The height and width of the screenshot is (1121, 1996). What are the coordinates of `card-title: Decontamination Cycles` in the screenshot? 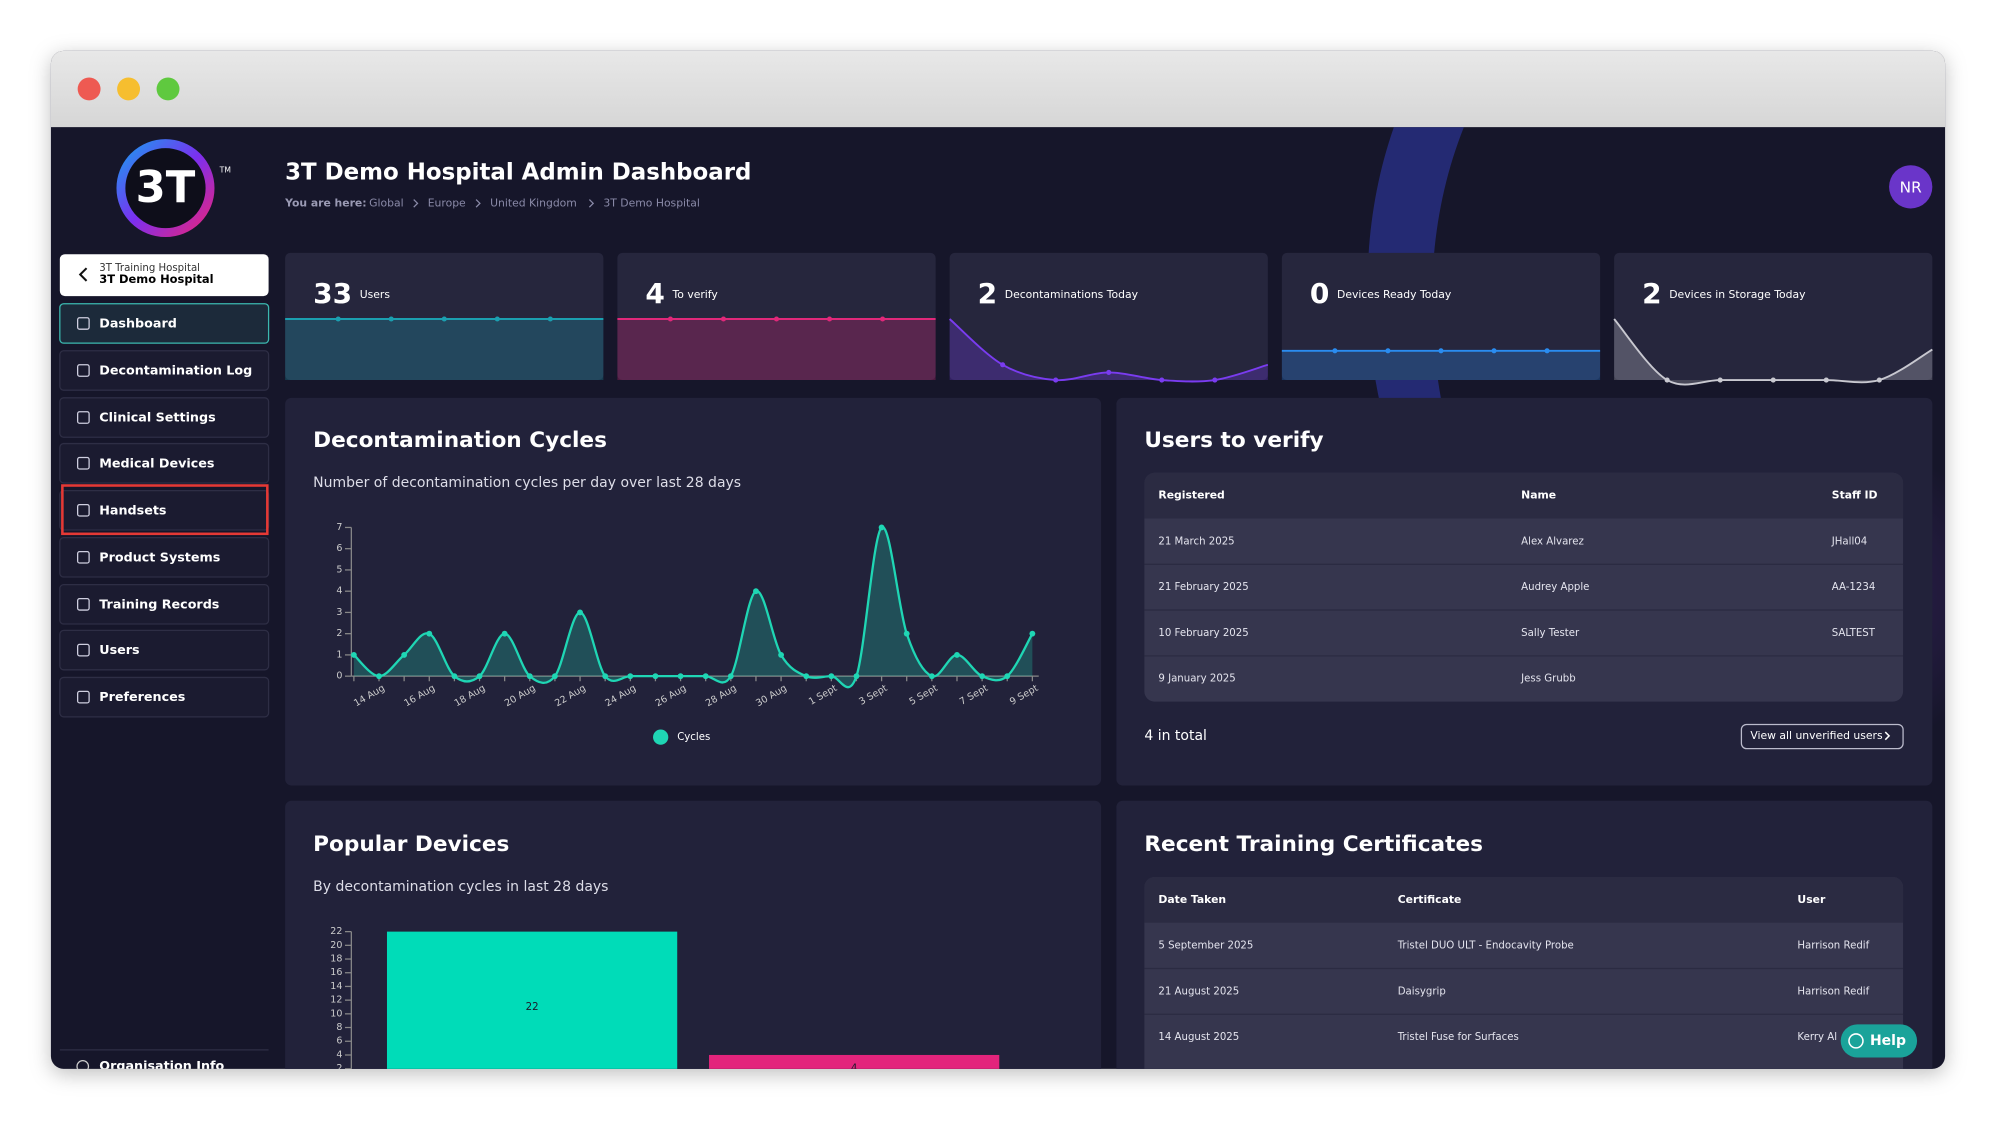 It's located at (460, 440).